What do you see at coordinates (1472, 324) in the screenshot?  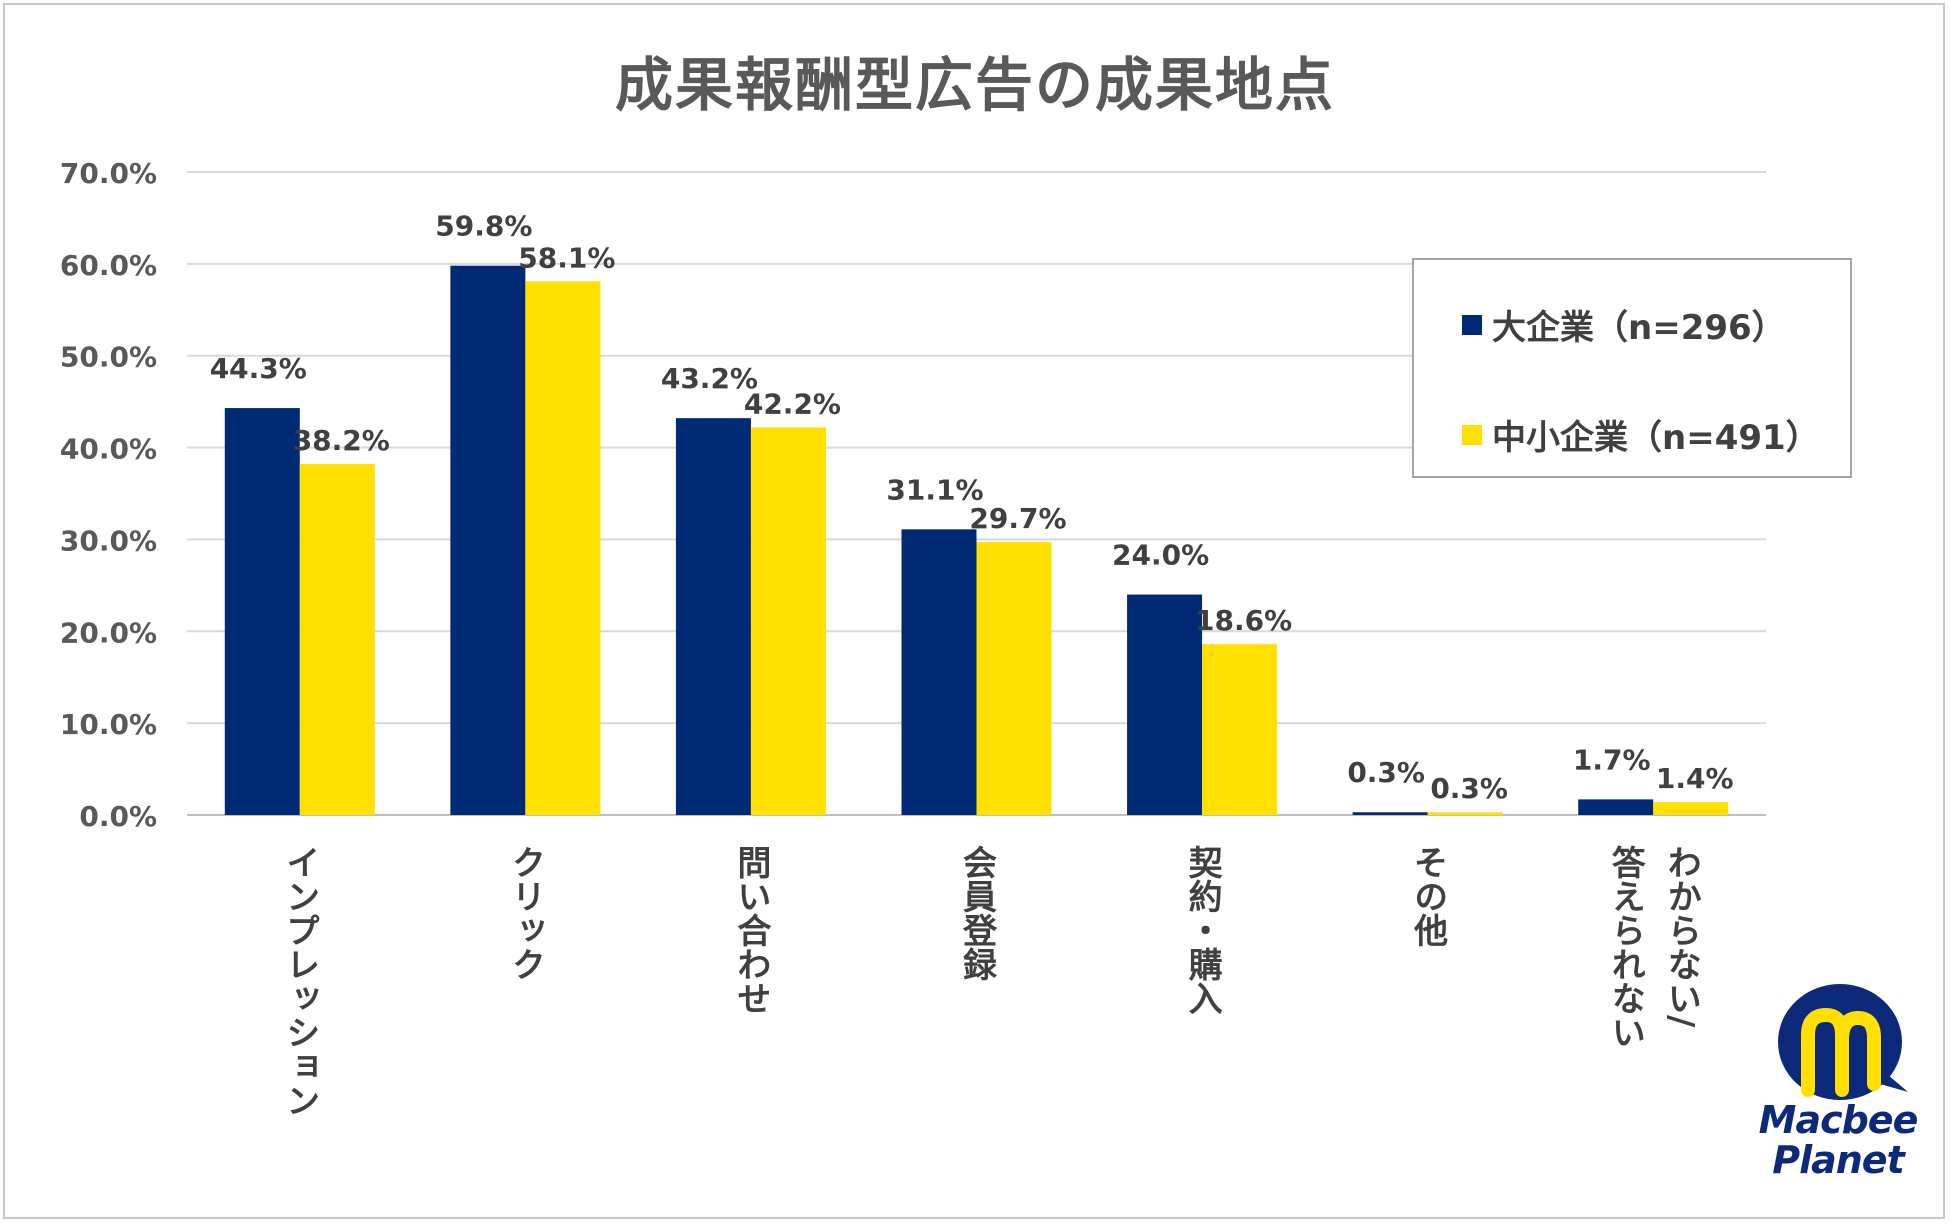 I see `legend-swatch-large-enterprise` at bounding box center [1472, 324].